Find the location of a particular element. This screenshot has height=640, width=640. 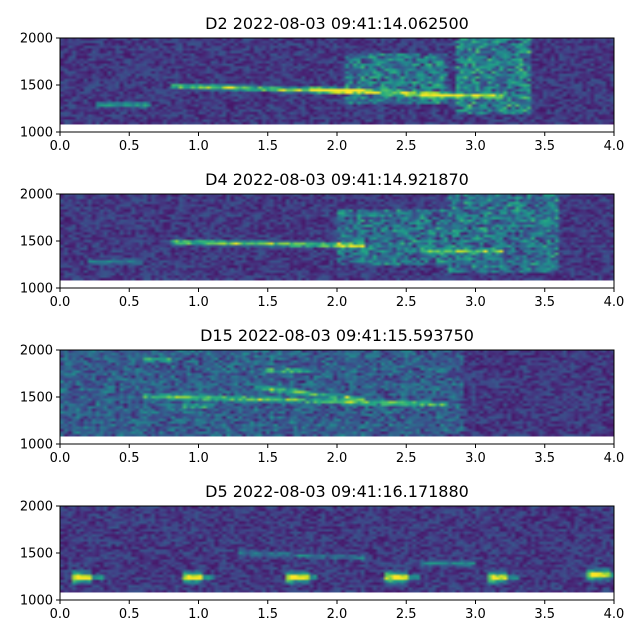

panel-title: D4 2022-08-03 09:41:14.921870 is located at coordinates (337, 179).